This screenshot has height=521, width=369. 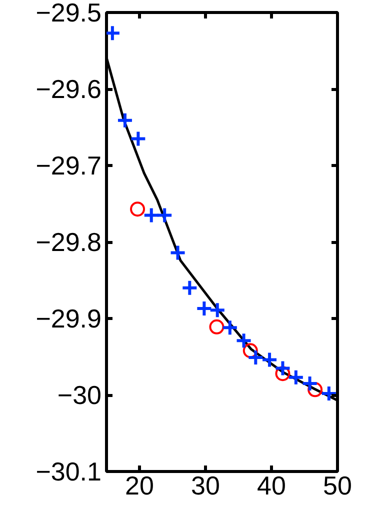 What do you see at coordinates (69, 242) in the screenshot?
I see `y-tick-label: −29.8` at bounding box center [69, 242].